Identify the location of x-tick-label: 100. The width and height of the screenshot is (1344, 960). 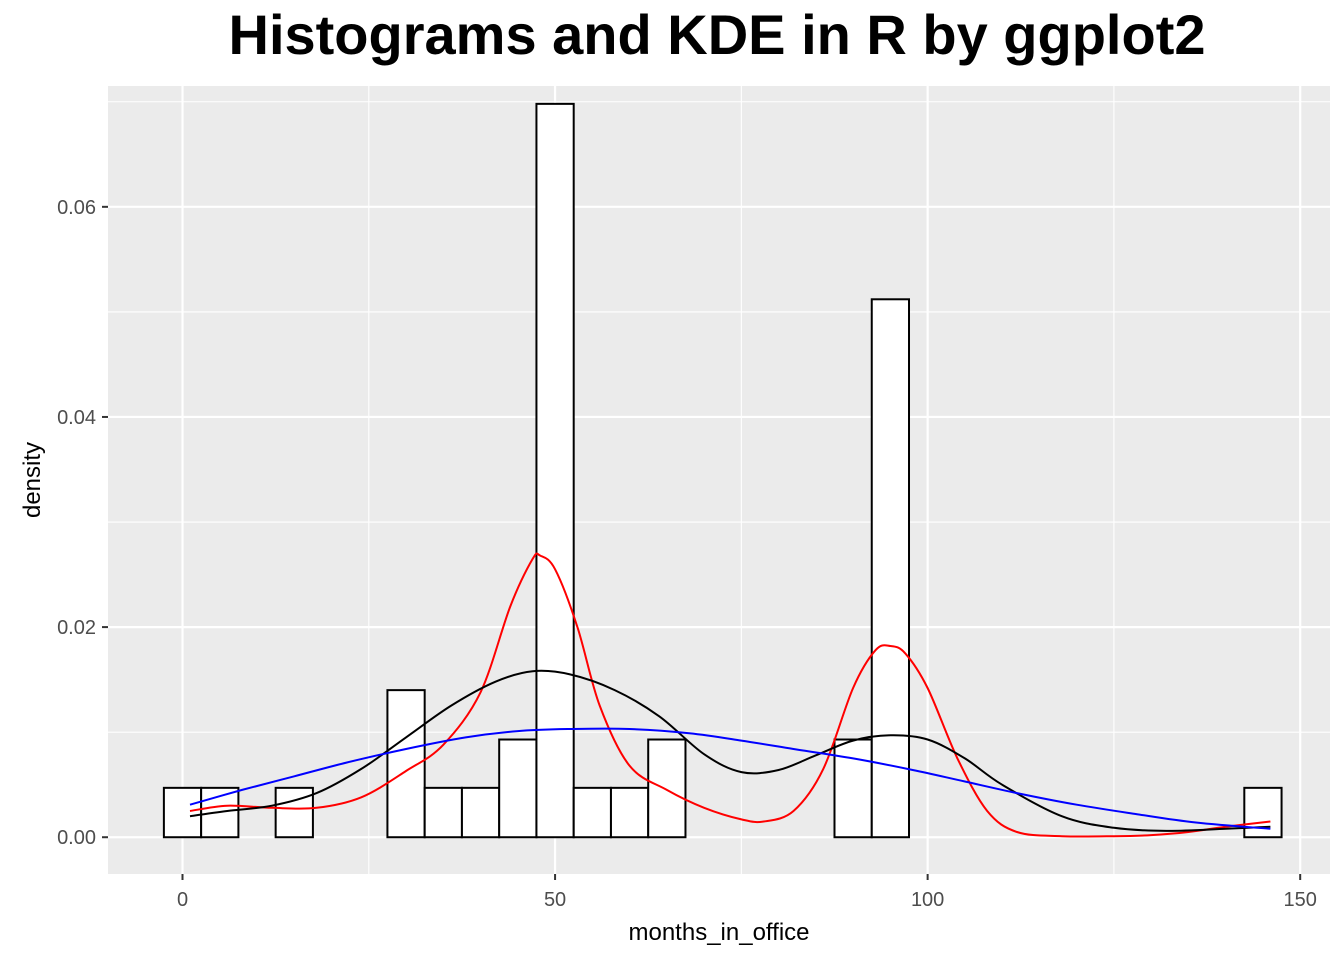
(927, 900).